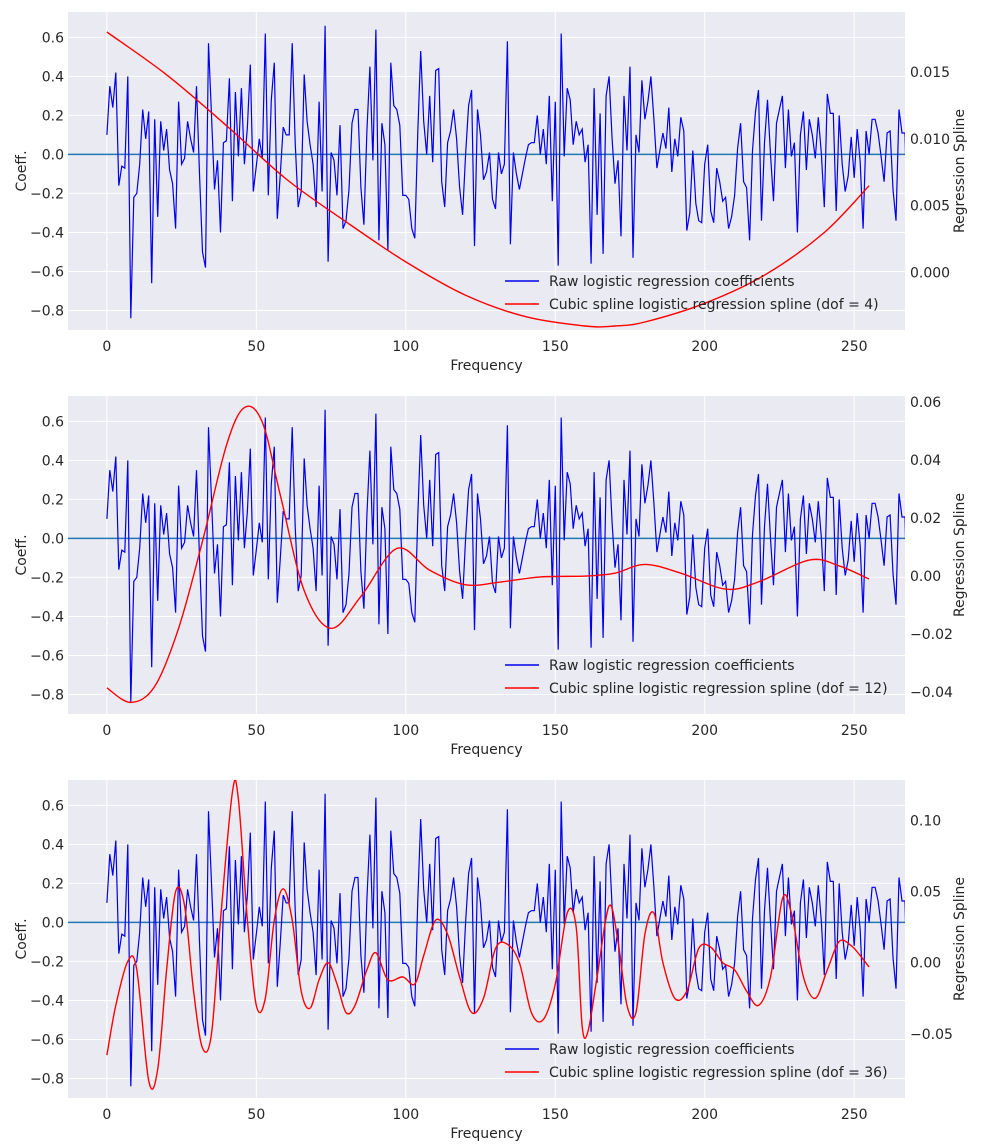 This screenshot has width=994, height=1148. I want to click on y-tick-label-right: −0.04, so click(931, 693).